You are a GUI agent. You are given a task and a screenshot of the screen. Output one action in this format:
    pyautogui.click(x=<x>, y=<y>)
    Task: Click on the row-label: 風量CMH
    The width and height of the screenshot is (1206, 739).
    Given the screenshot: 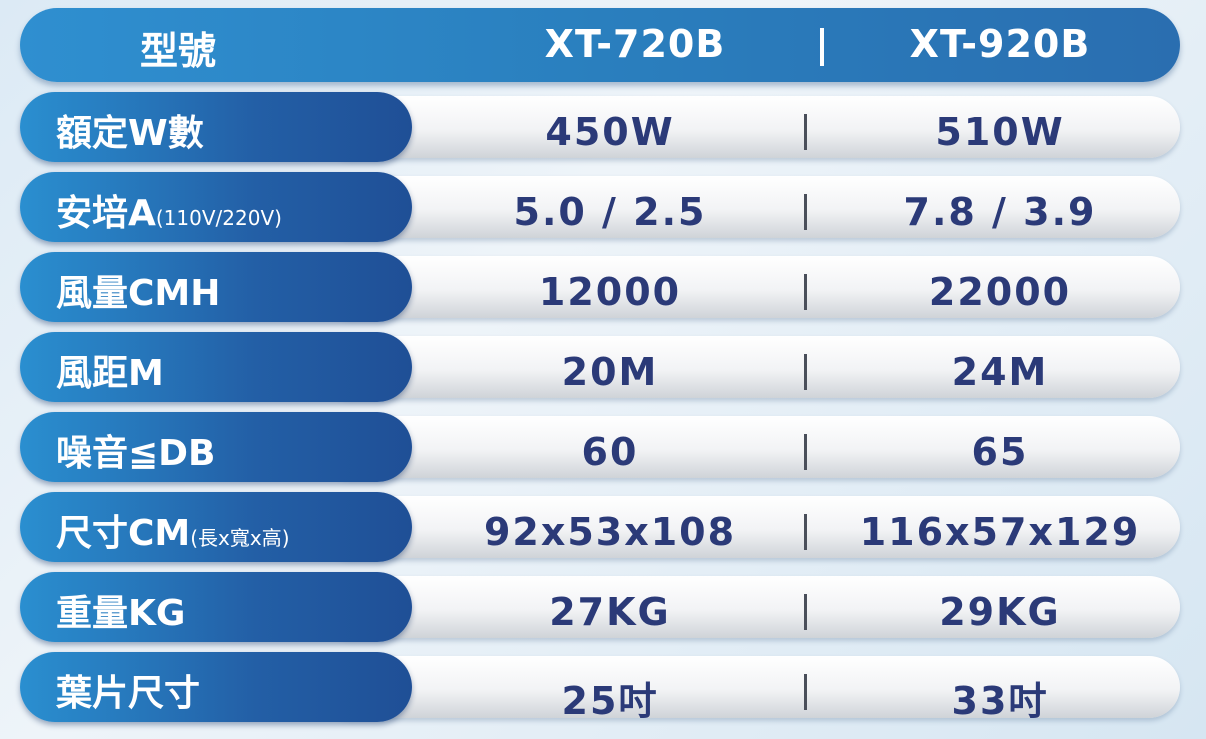 What is the action you would take?
    pyautogui.click(x=138, y=293)
    